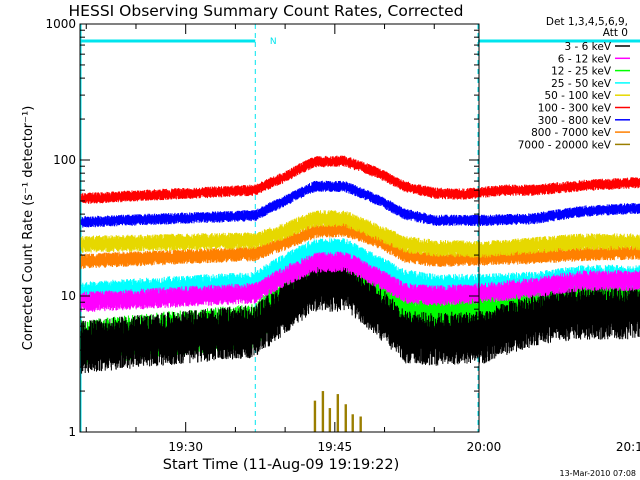 The height and width of the screenshot is (480, 640). What do you see at coordinates (581, 72) in the screenshot?
I see `legend-label: 12 - 25 keV` at bounding box center [581, 72].